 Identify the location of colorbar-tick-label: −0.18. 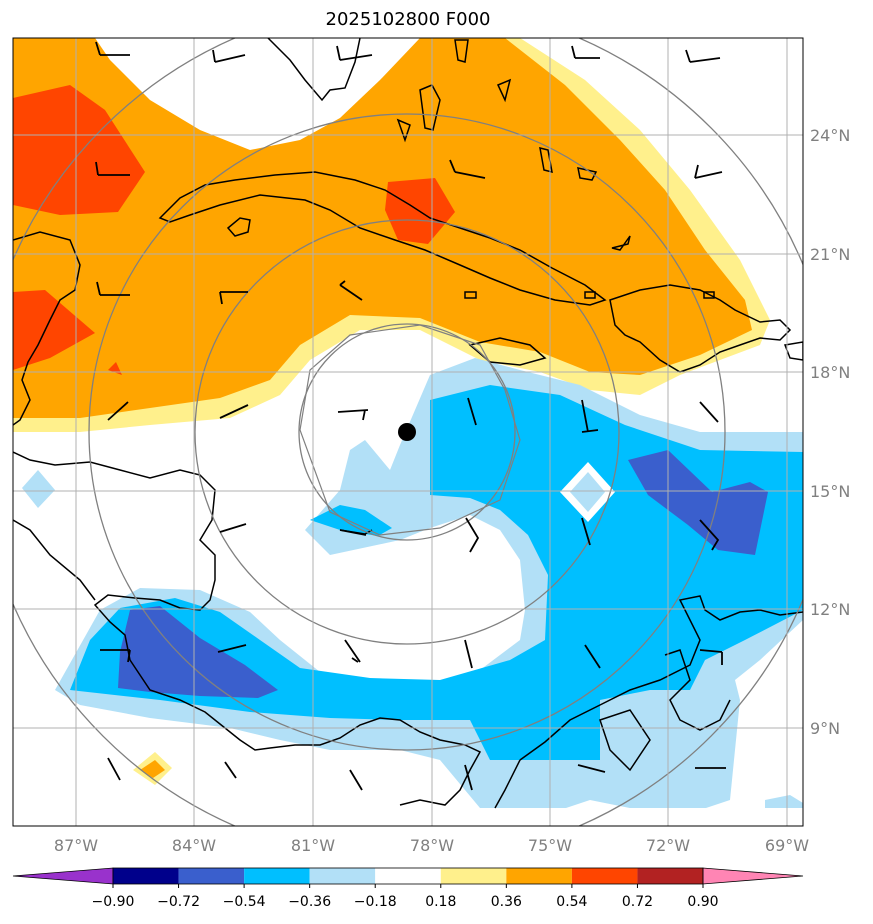
(375, 902).